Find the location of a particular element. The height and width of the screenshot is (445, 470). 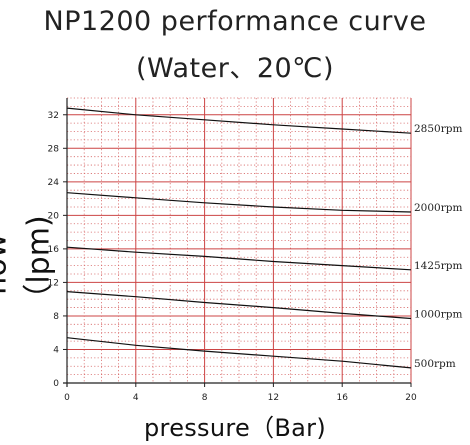

y-tick-label: 4 is located at coordinates (56, 350).